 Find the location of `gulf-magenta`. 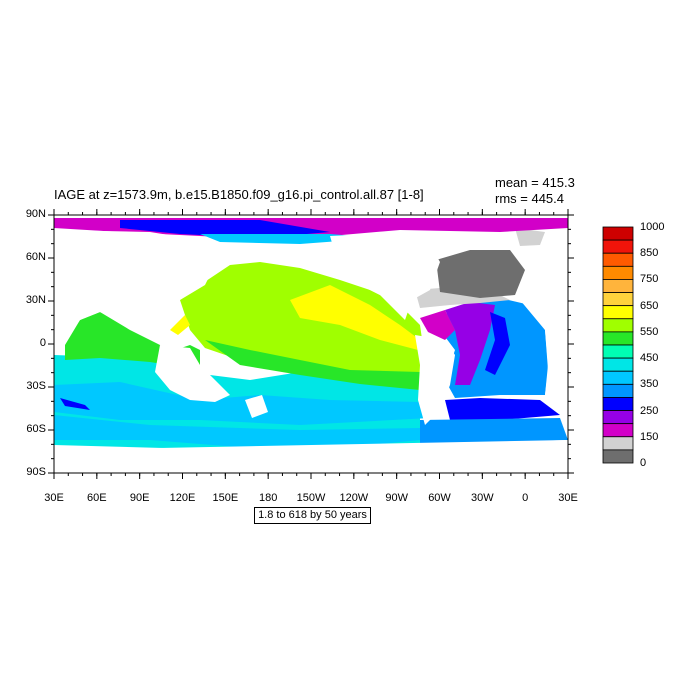

gulf-magenta is located at coordinates (437, 325).